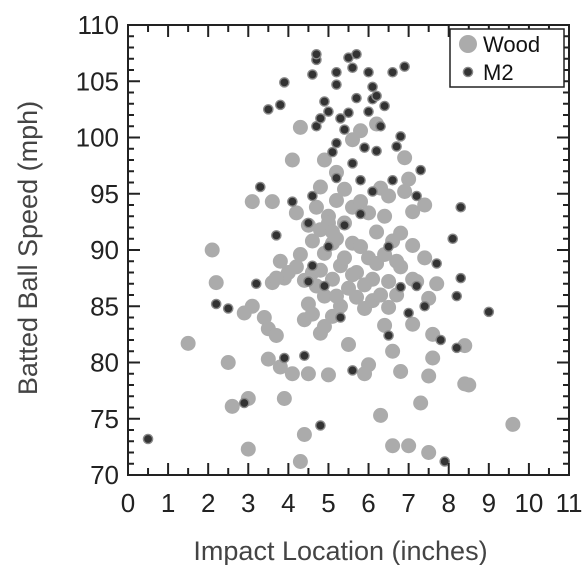 This screenshot has height=565, width=587. Describe the element at coordinates (288, 503) in the screenshot. I see `x-tick-label: 4` at that location.